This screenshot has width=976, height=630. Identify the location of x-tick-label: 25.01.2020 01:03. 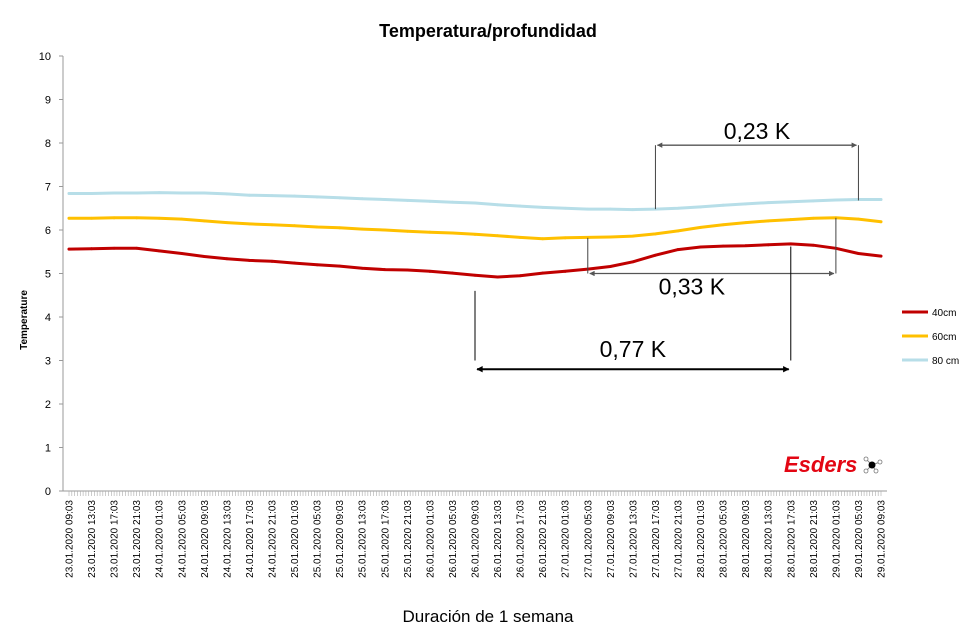
(295, 539).